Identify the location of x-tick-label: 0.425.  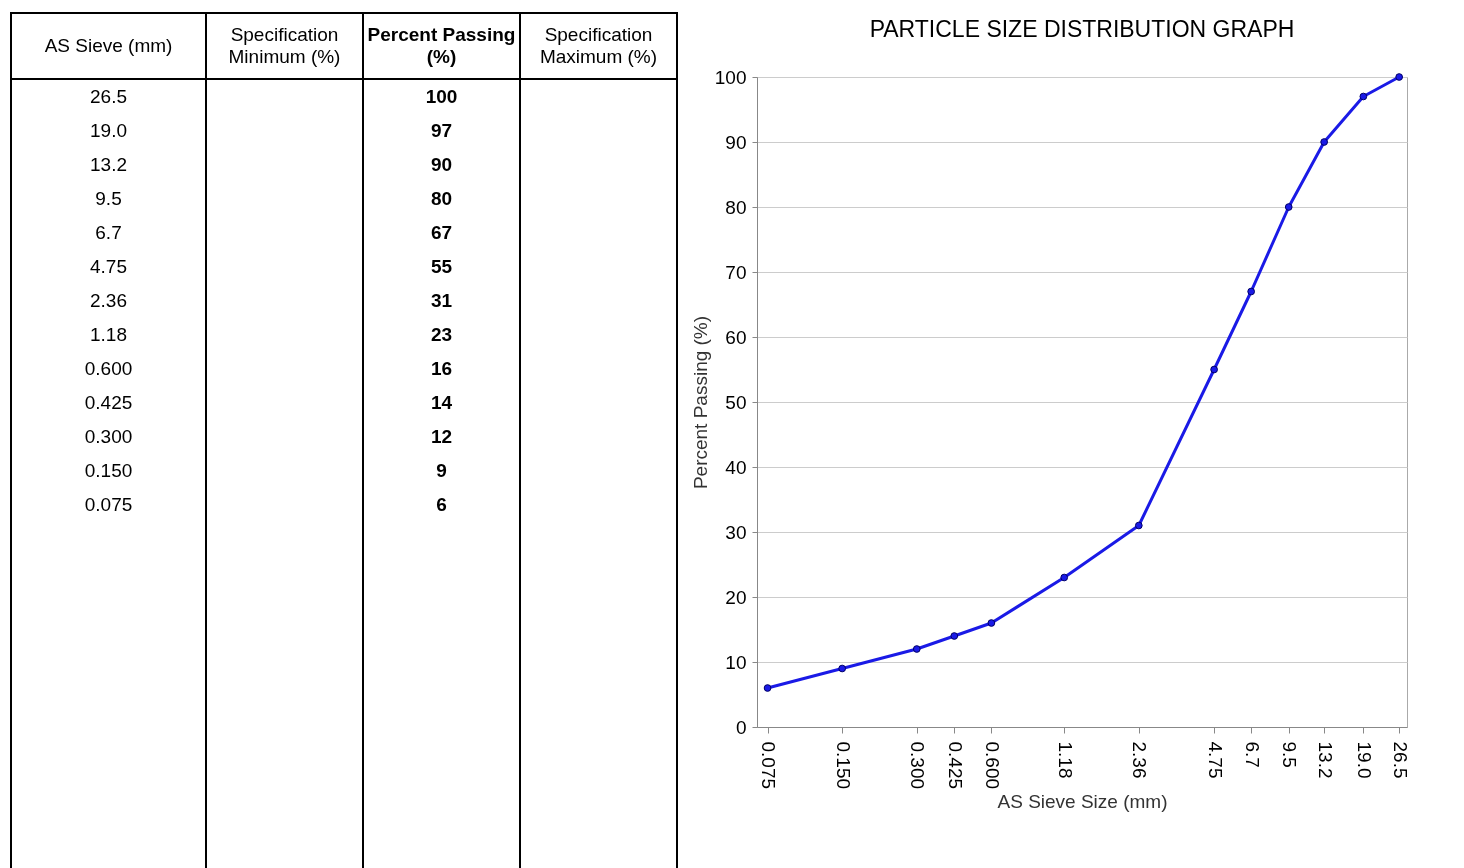
(955, 765).